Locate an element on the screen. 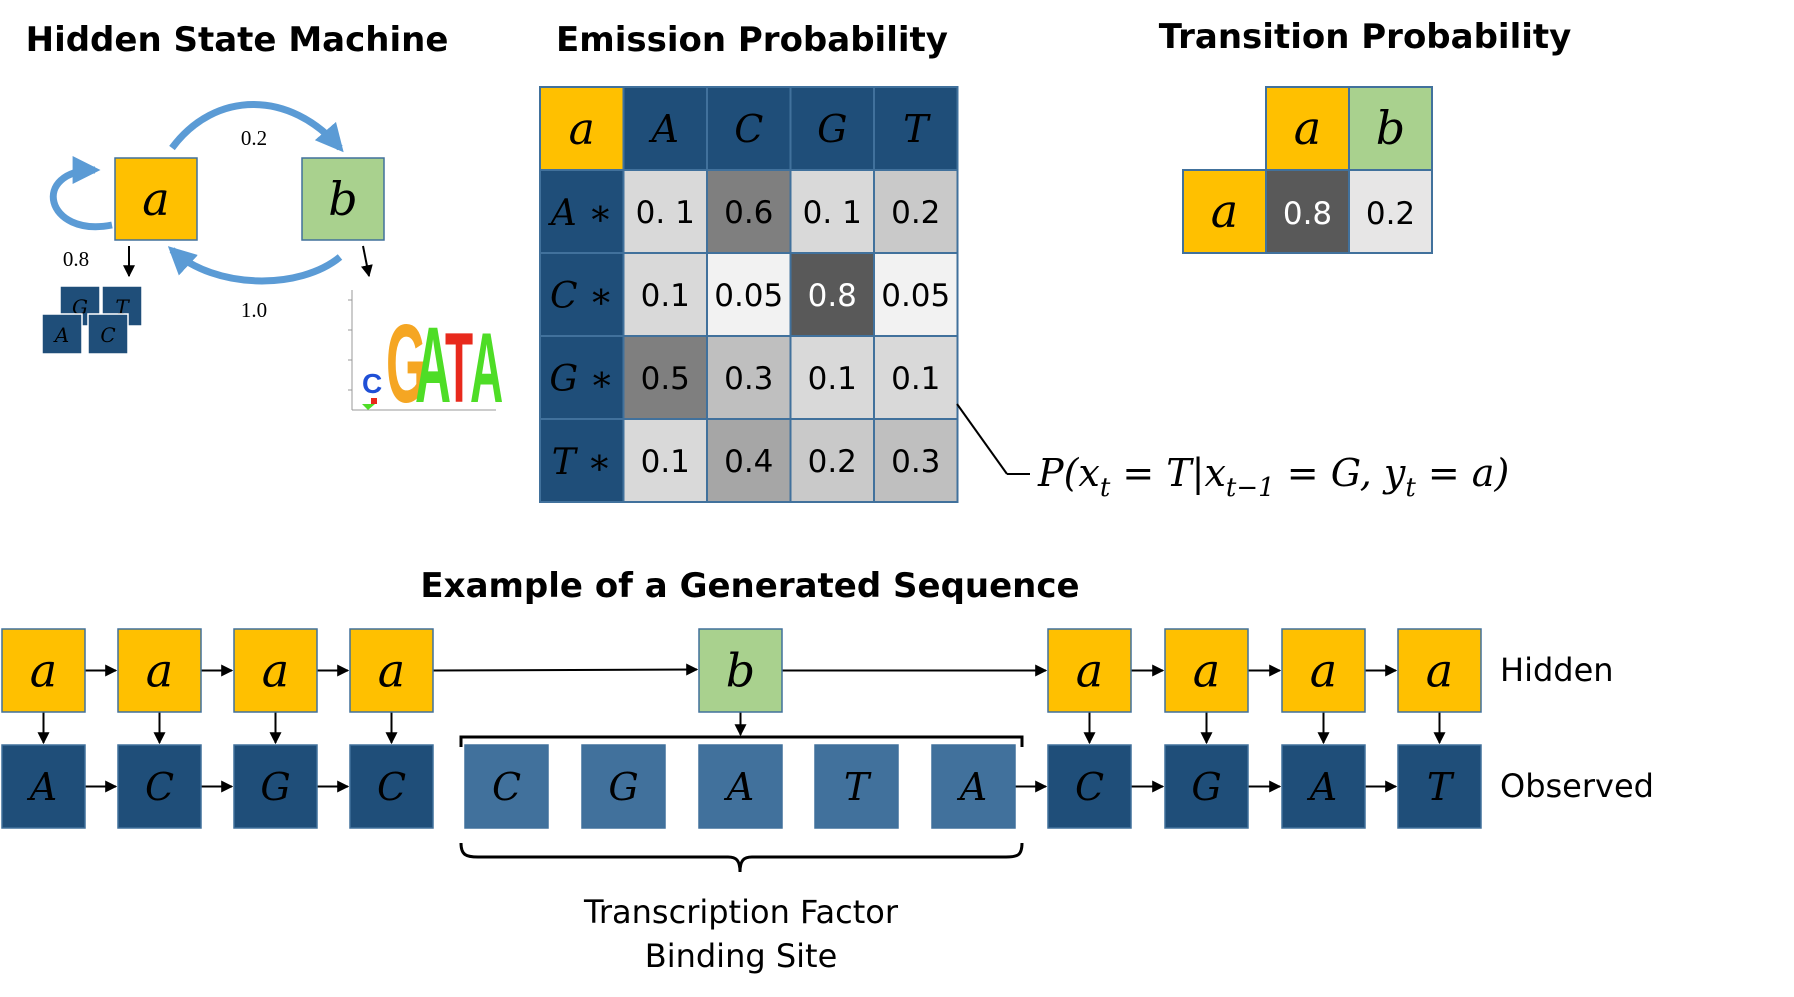  formula-pointer is located at coordinates (982, 439).